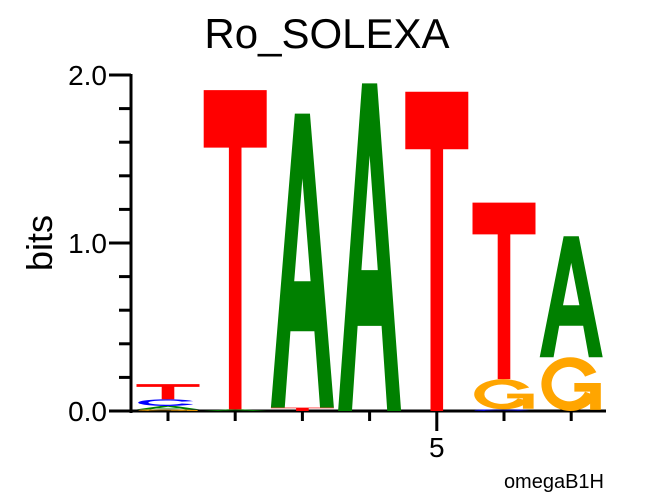  Describe the element at coordinates (39, 243) in the screenshot. I see `y-axis-label: bits` at that location.